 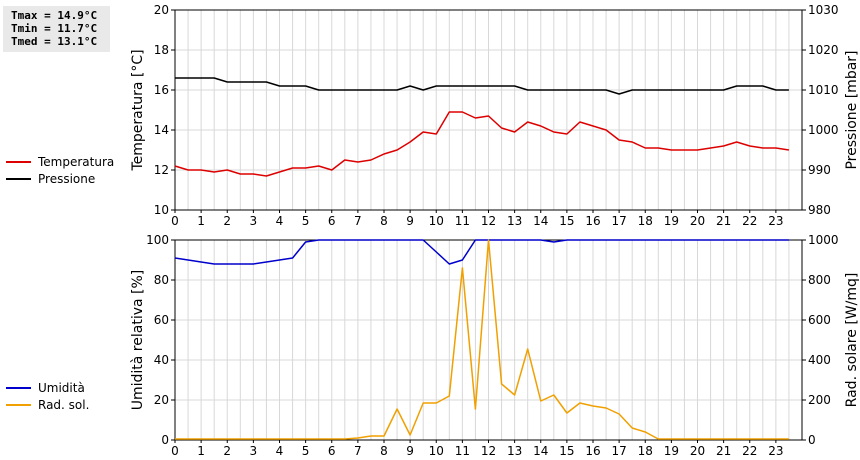 I want to click on chart1-xtick-label: 18, so click(x=645, y=221).